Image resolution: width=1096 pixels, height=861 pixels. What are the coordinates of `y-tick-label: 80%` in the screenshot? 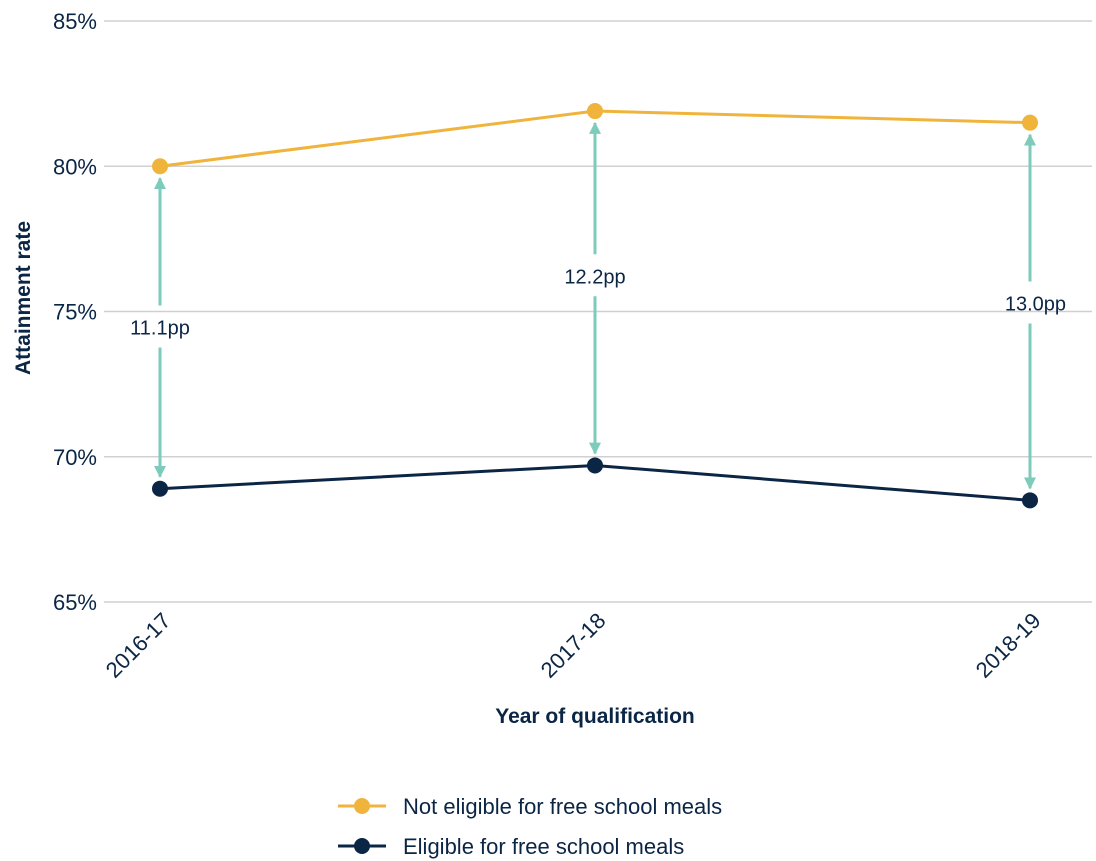 It's located at (75, 166).